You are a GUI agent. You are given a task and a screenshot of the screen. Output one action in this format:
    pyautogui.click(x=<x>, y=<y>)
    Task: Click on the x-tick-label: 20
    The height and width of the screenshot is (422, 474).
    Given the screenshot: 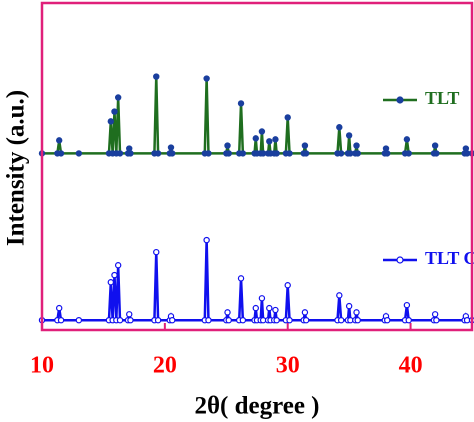 What is the action you would take?
    pyautogui.click(x=165, y=366)
    